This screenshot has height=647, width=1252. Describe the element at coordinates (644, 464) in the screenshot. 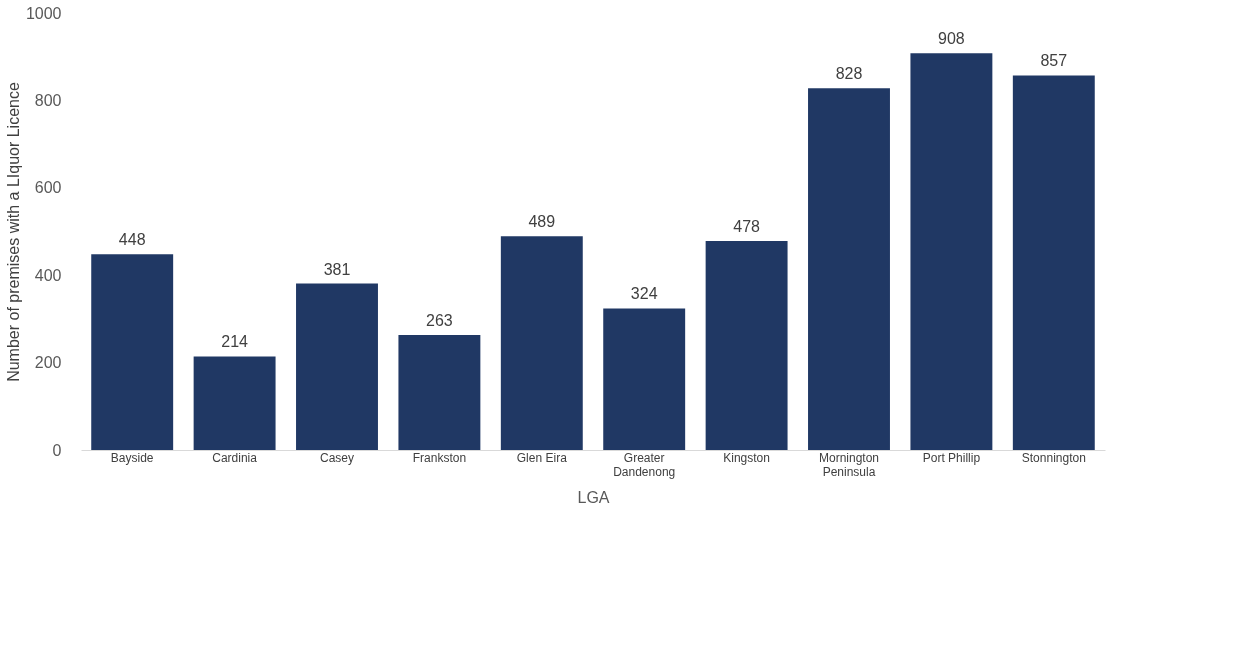

I see `x-tick-label: Greater Dandenong` at that location.